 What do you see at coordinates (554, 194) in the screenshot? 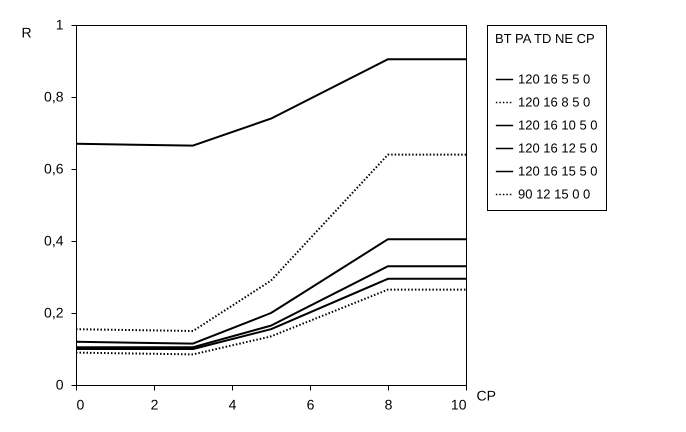
I see `legend-label: 90 12 15 0 0` at bounding box center [554, 194].